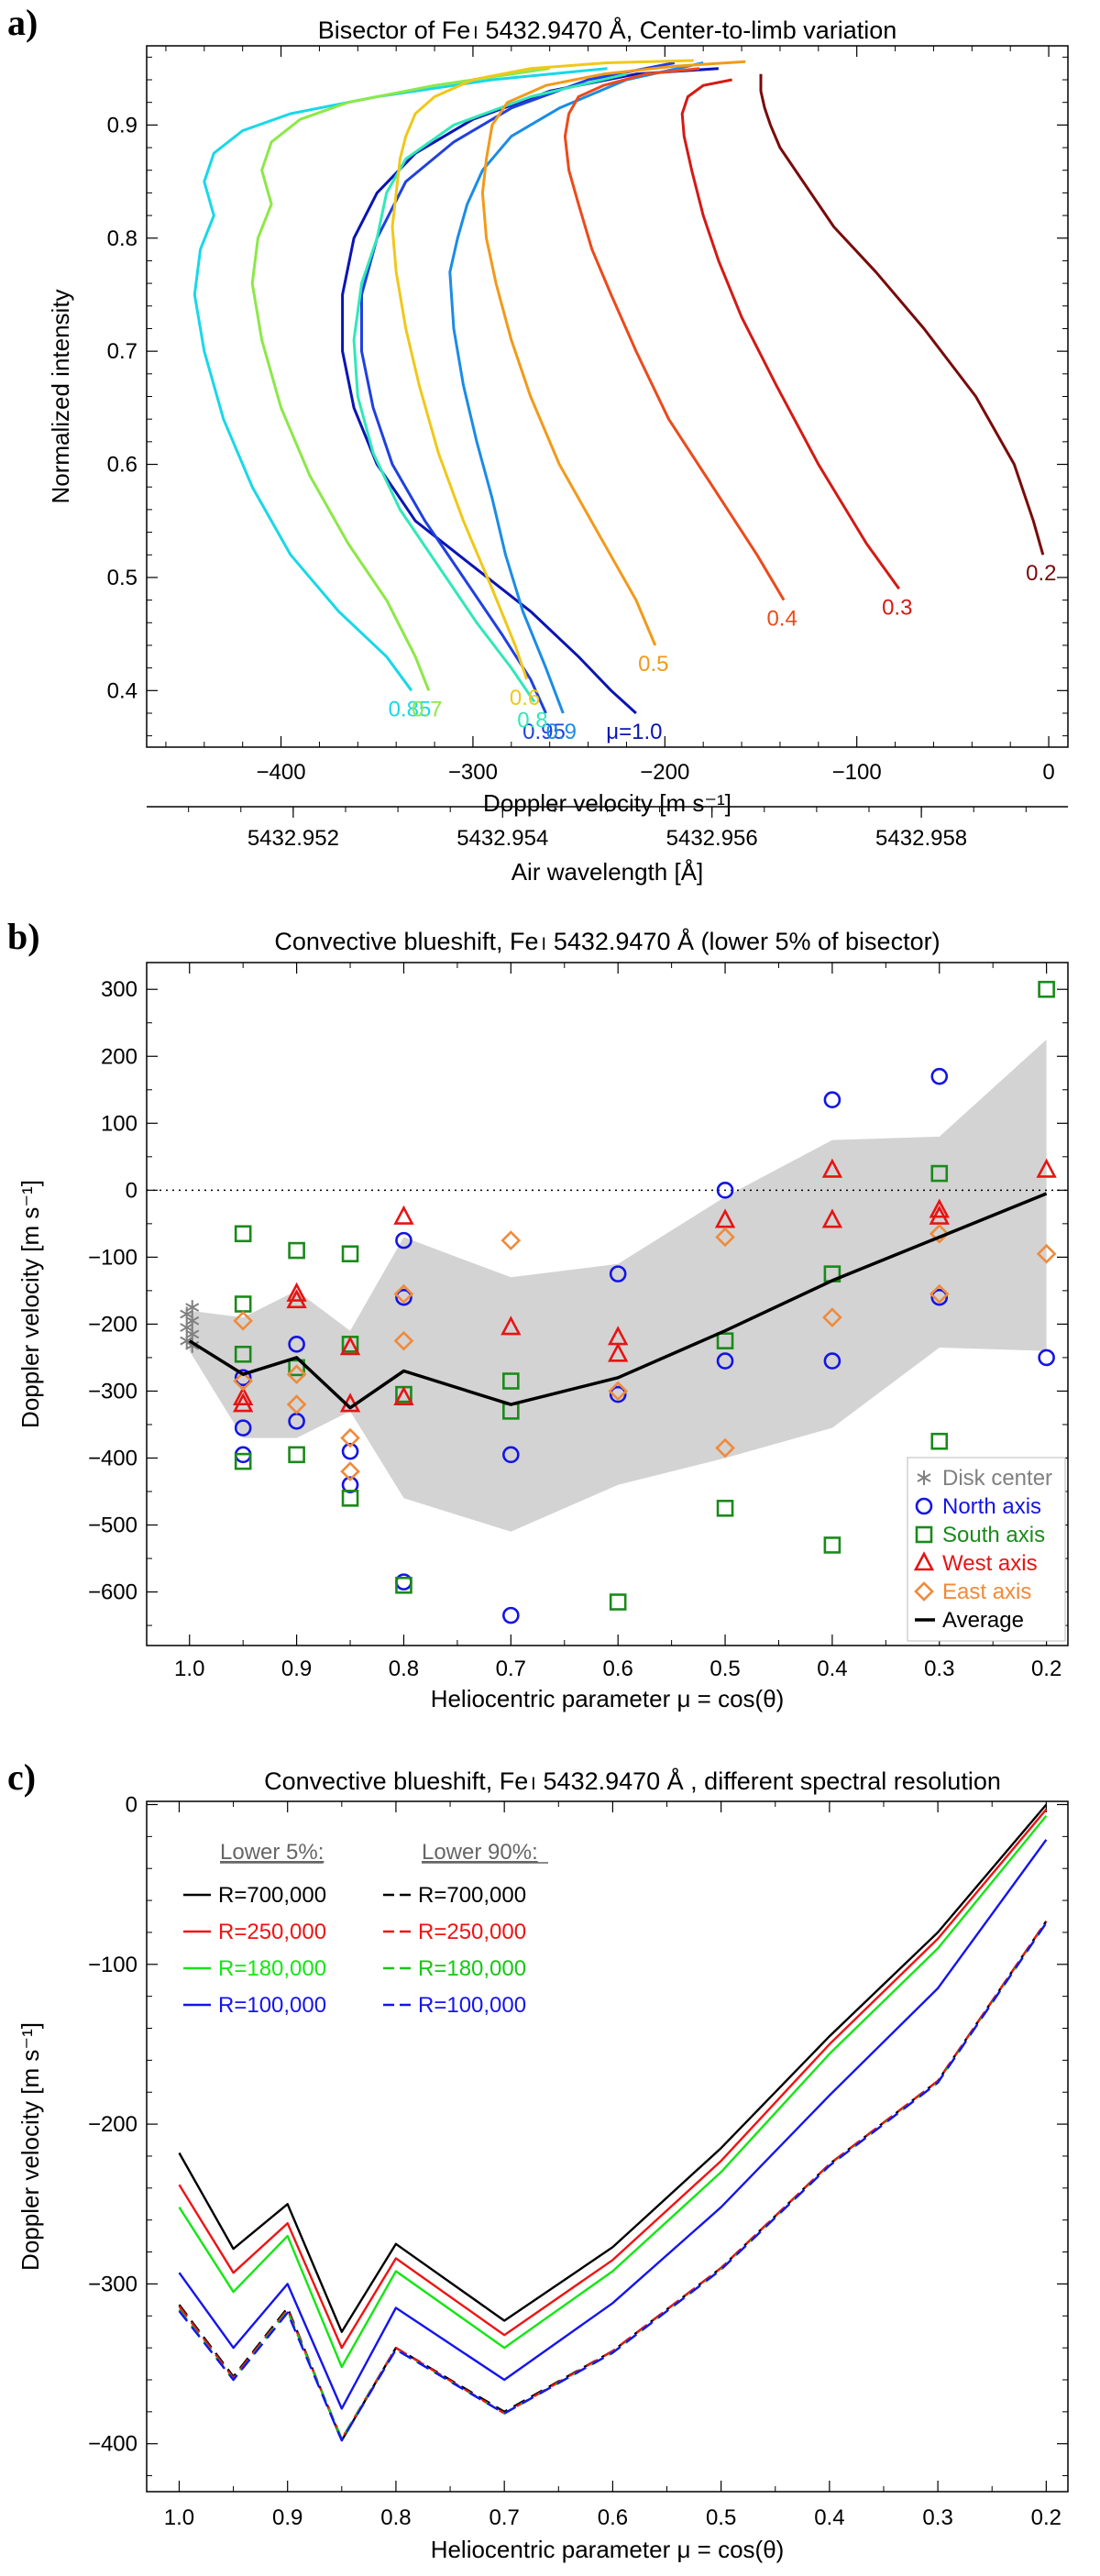 This screenshot has height=2576, width=1100. I want to click on legend-label-lower90-2: R=180,000, so click(472, 1968).